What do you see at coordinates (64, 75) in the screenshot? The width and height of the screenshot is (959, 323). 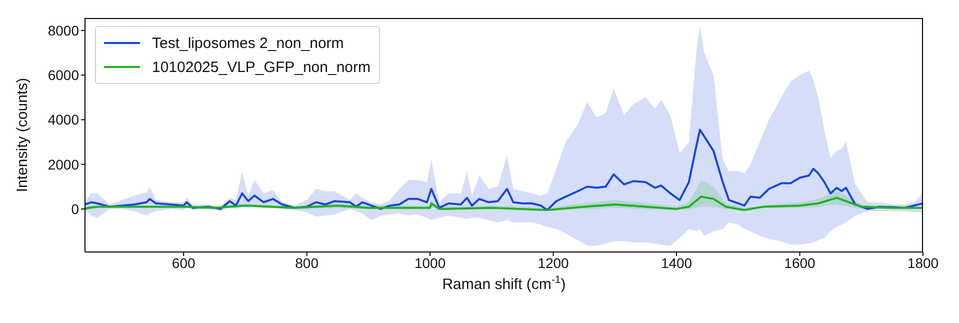 I see `y-tick-label: 6000` at bounding box center [64, 75].